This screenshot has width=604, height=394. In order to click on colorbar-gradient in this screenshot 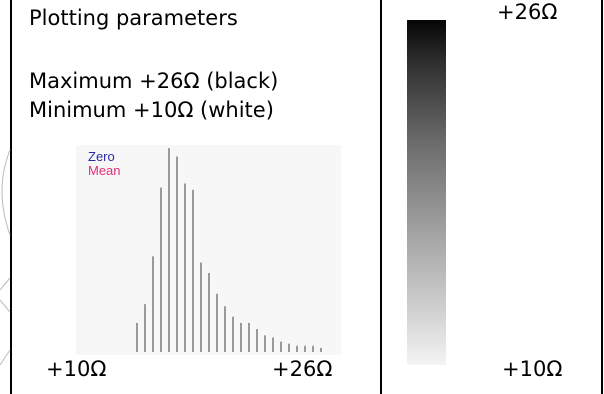, I will do `click(426, 192)`.